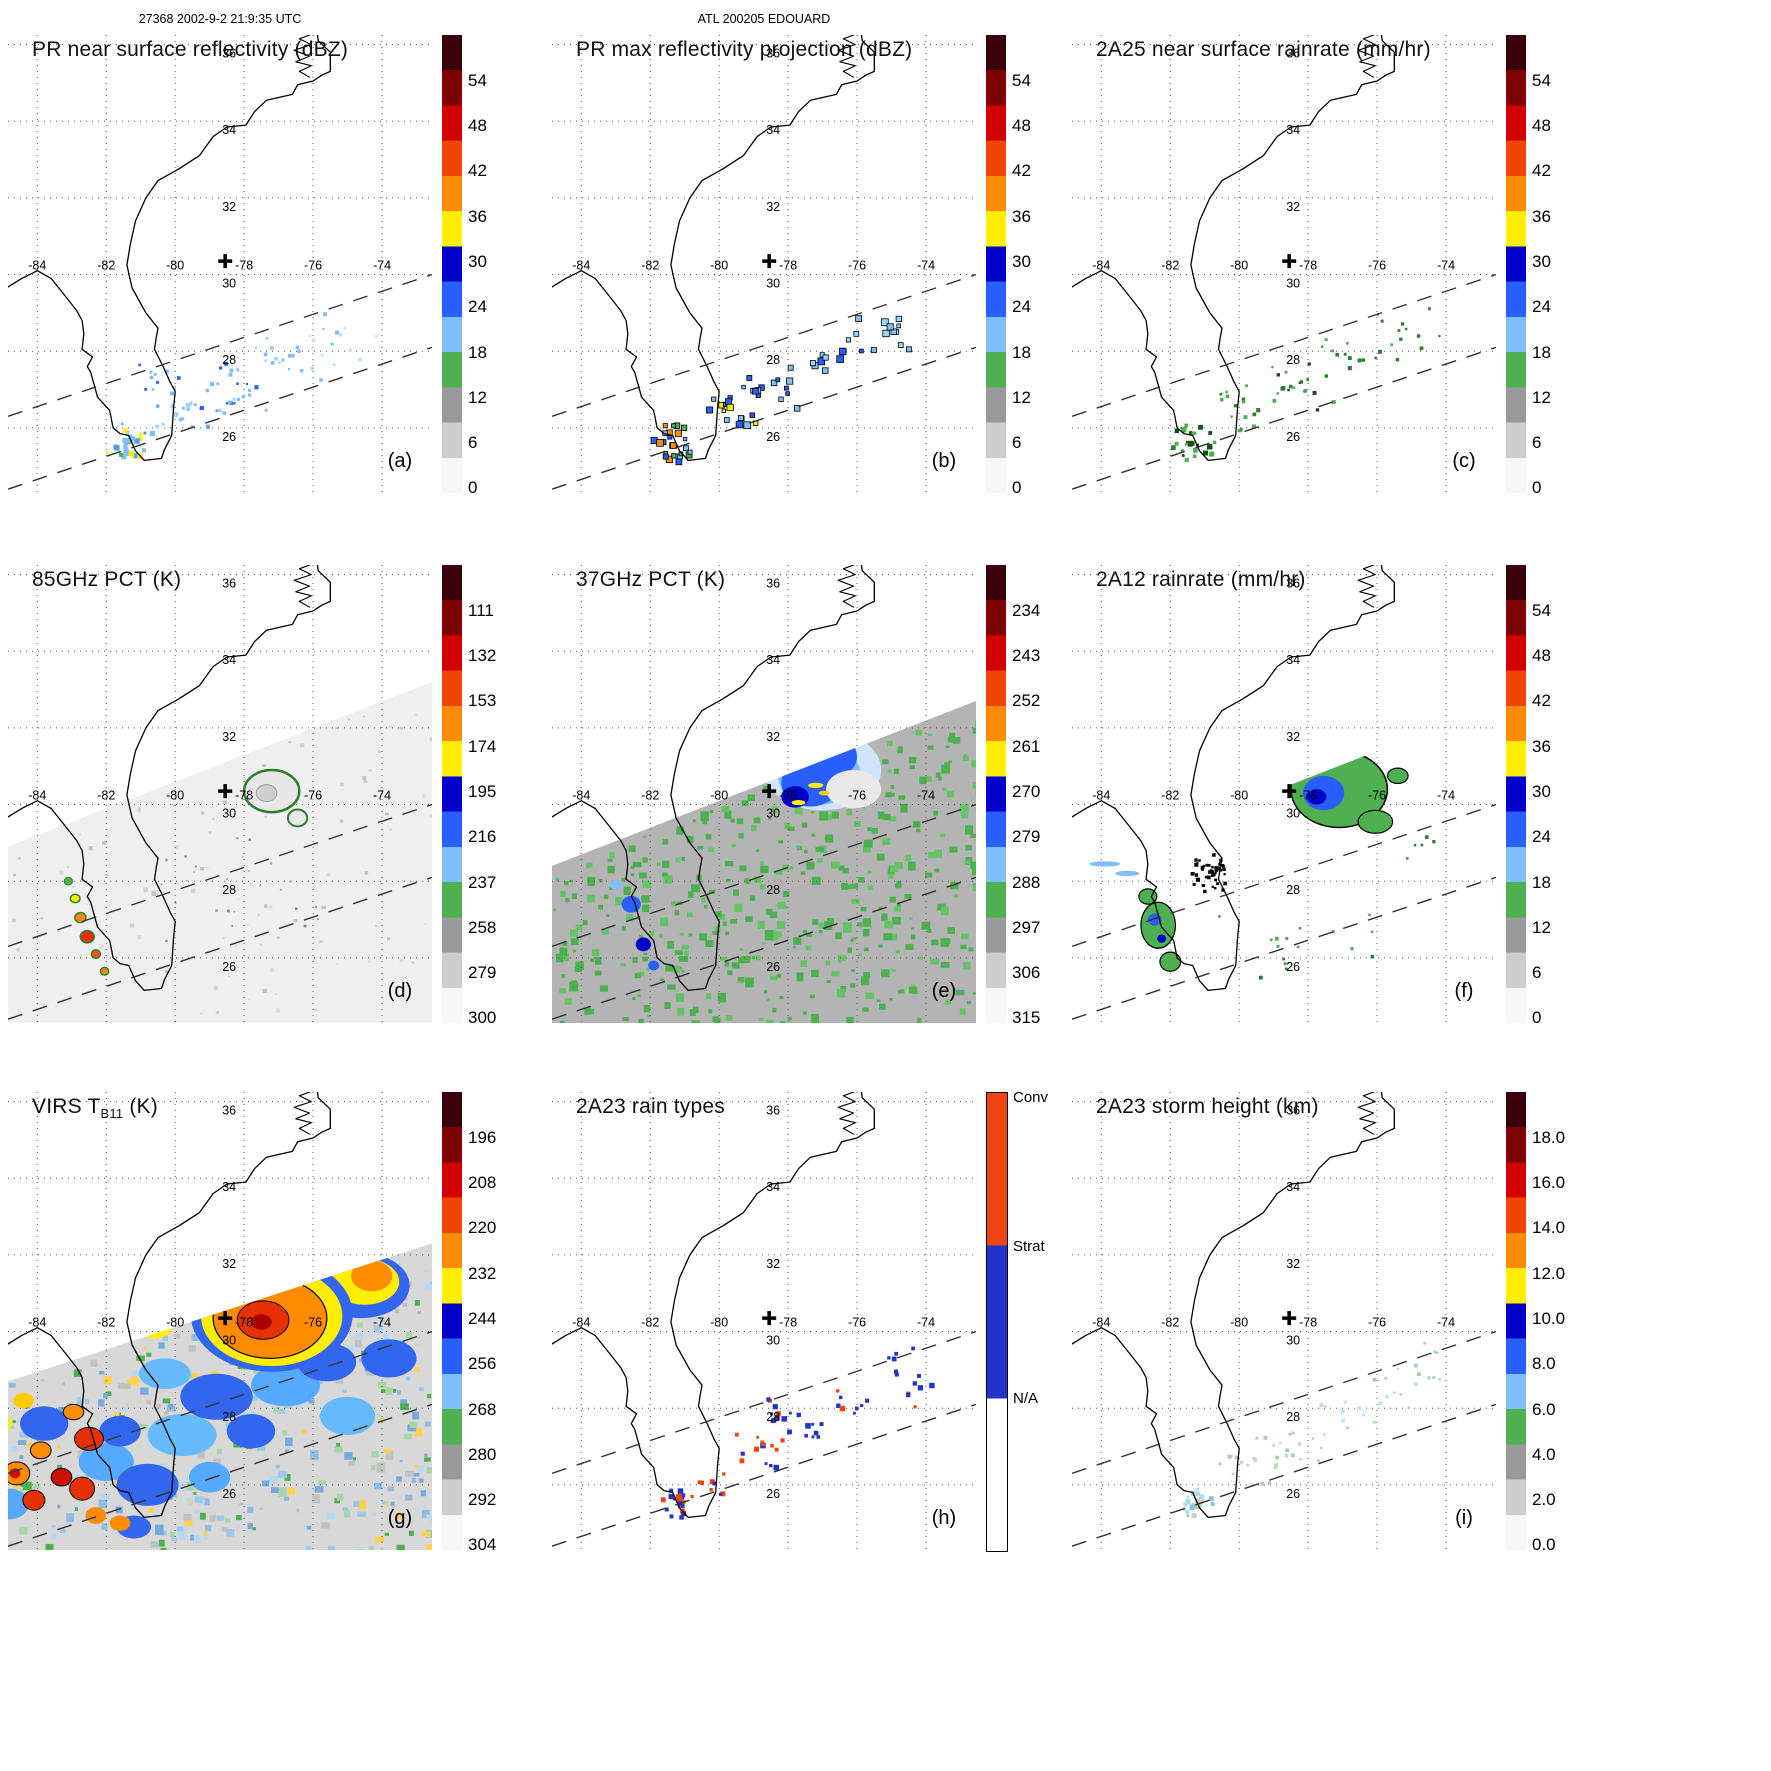  I want to click on colorbar-tick: 208, so click(482, 1183).